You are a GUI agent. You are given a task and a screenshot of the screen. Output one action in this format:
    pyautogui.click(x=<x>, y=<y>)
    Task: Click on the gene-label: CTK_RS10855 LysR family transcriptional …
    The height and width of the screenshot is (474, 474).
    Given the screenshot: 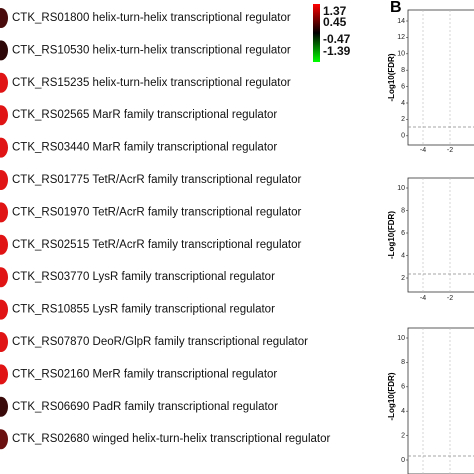 What is the action you would take?
    pyautogui.click(x=143, y=310)
    